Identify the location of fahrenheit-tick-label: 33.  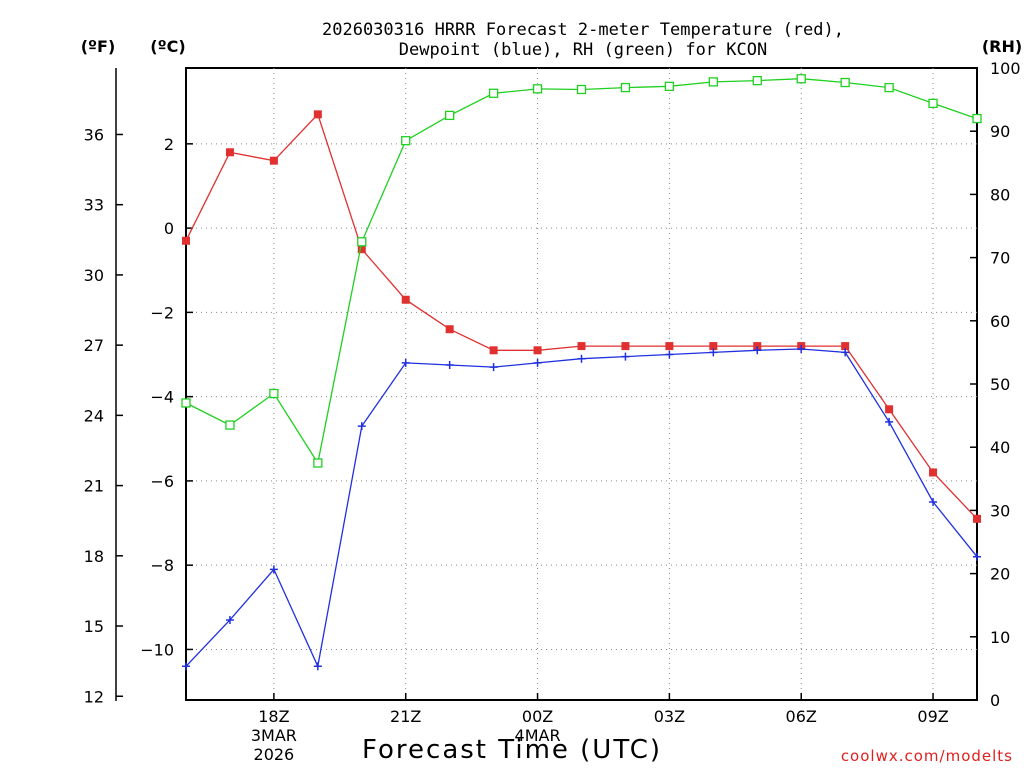
(94, 205).